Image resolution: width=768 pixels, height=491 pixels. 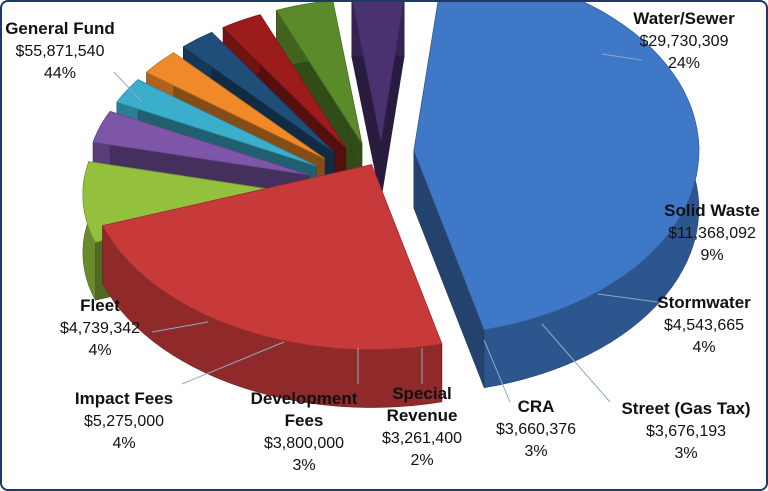 I want to click on slice-label-0: General Fund $55,871,540 44%, so click(x=60, y=50).